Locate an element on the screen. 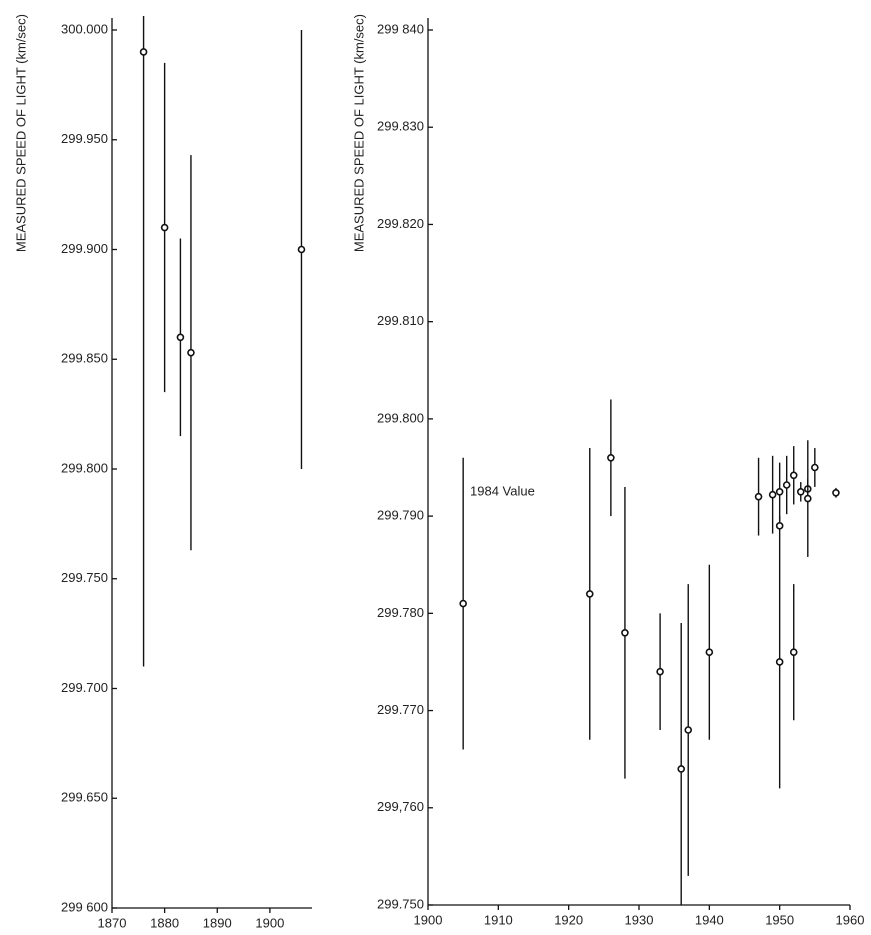 The height and width of the screenshot is (935, 871). y-tick-label: 299.790 is located at coordinates (400, 515).